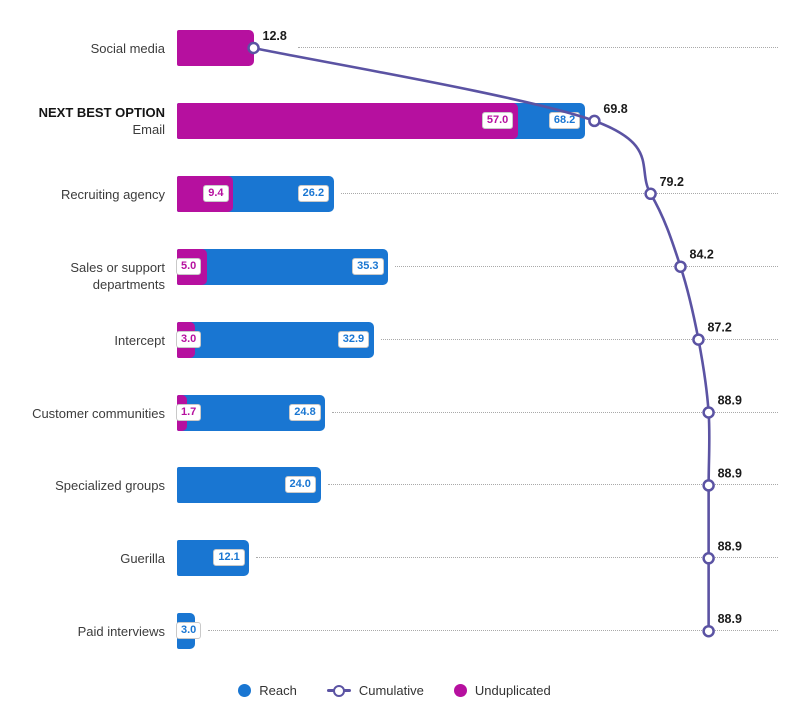 The image size is (789, 724). What do you see at coordinates (338, 690) in the screenshot?
I see `cumulative-line-icon` at bounding box center [338, 690].